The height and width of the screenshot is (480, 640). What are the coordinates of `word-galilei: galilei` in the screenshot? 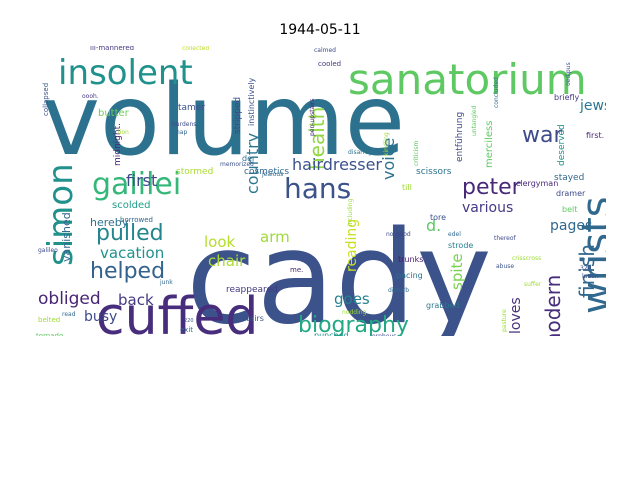 It's located at (136, 184).